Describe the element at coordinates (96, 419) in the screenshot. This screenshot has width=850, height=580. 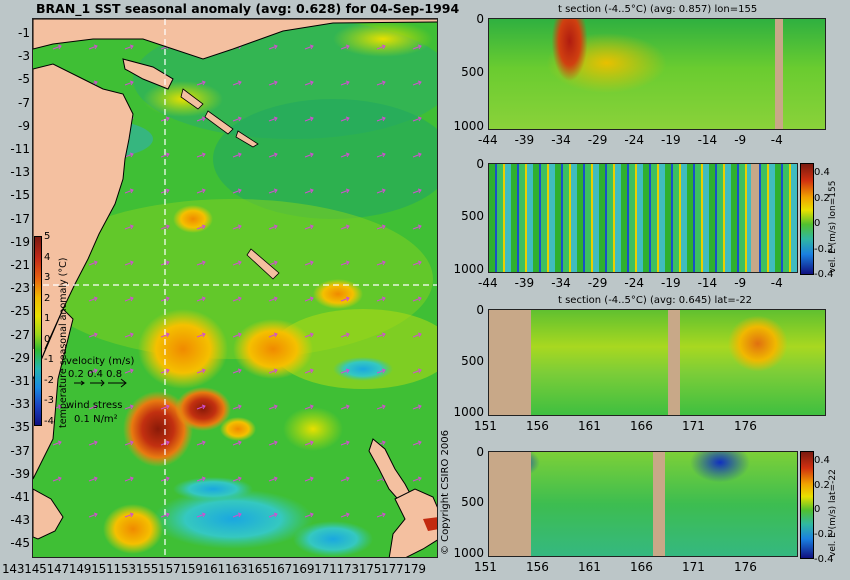
I see `wind-legend-value: 0.1 N/m²` at that location.